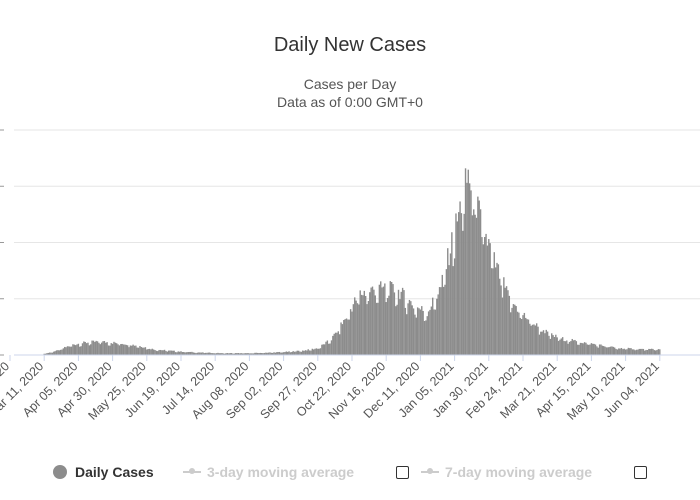  Describe the element at coordinates (103, 472) in the screenshot. I see `legend-item-daily-cases: Daily Cases` at that location.